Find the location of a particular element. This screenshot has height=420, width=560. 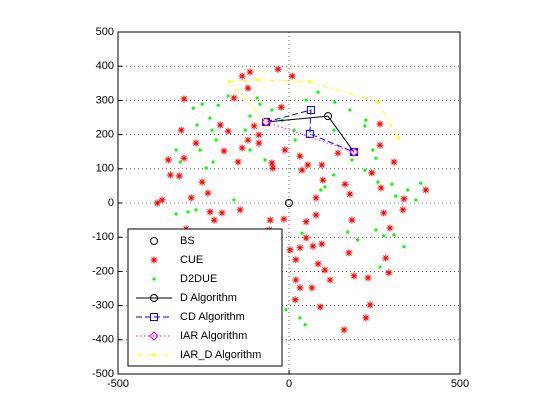

legend-label: CD Algorithm is located at coordinates (212, 317).